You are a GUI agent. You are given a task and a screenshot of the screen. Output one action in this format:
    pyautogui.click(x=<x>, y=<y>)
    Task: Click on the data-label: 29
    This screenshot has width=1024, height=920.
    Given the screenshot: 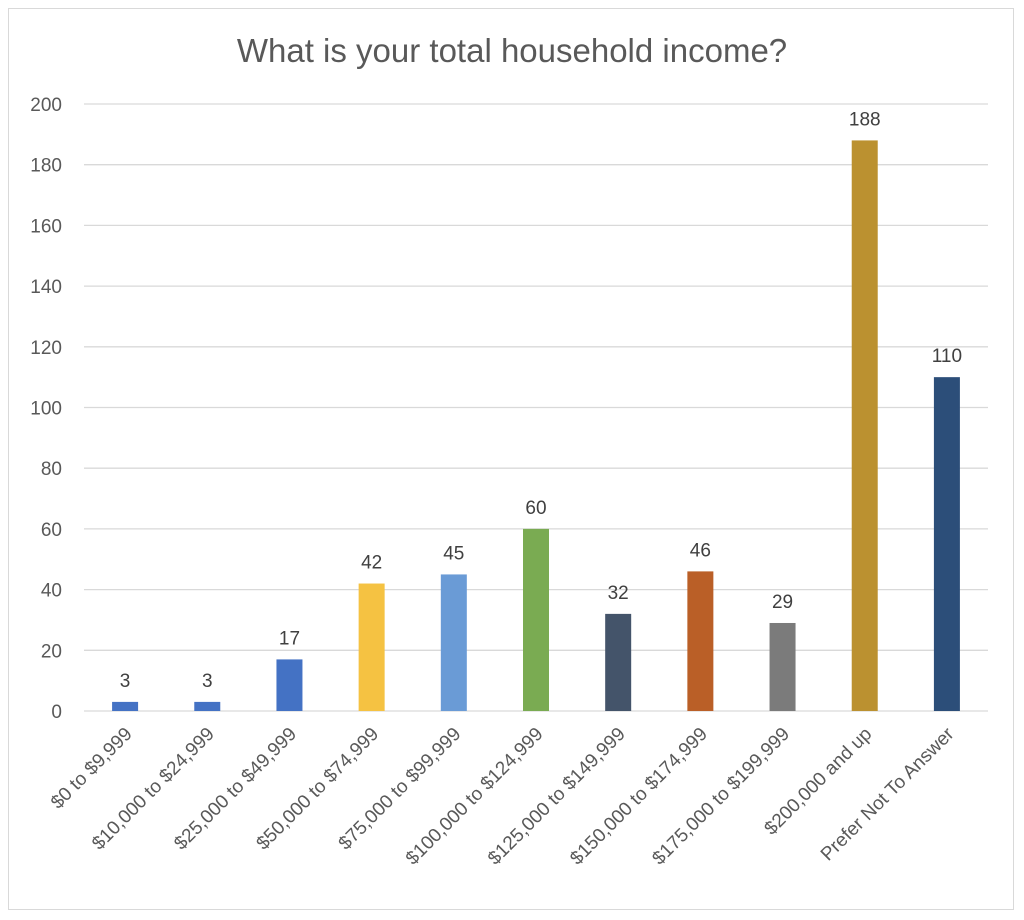 What is the action you would take?
    pyautogui.click(x=782, y=602)
    